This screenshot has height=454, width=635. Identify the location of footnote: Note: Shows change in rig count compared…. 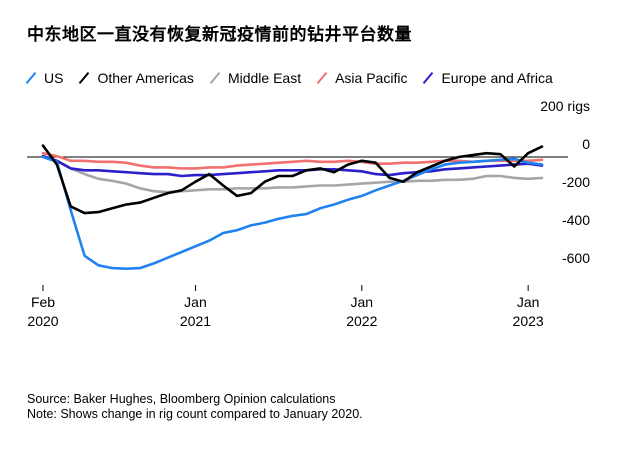
(195, 414).